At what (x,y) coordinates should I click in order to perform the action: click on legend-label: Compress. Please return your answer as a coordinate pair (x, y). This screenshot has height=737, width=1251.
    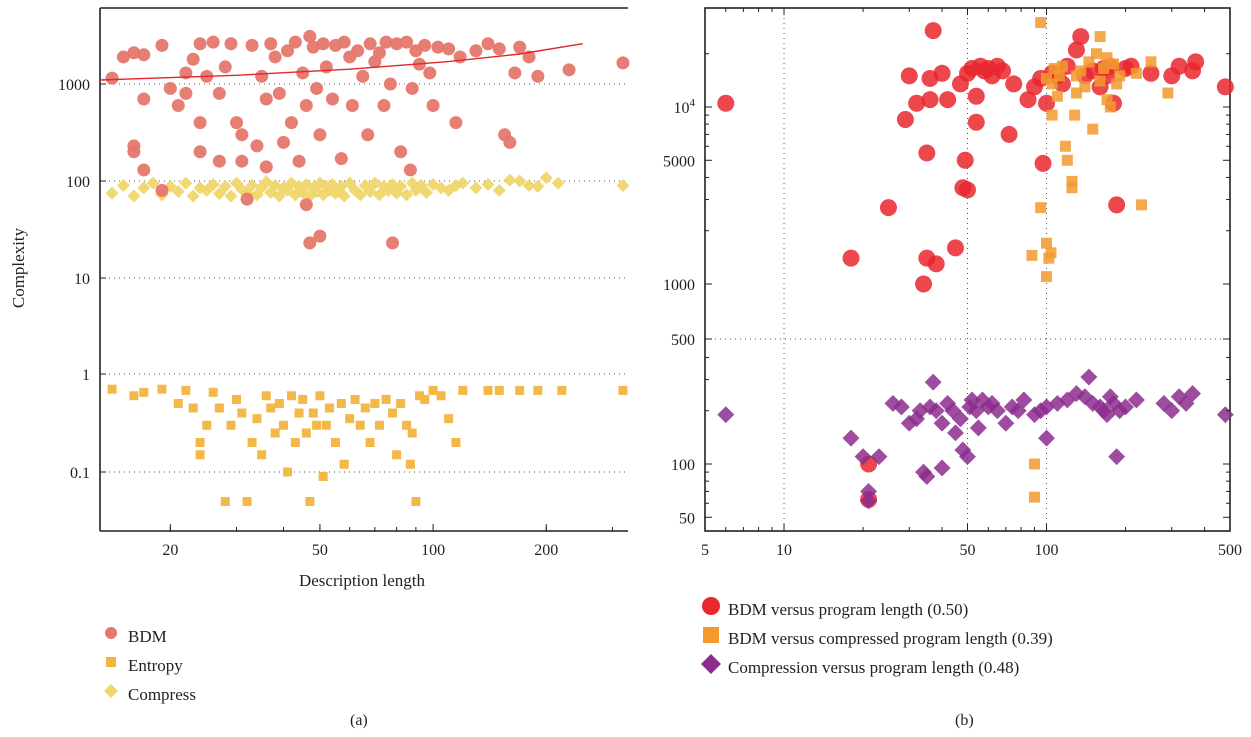
    Looking at the image, I should click on (162, 694).